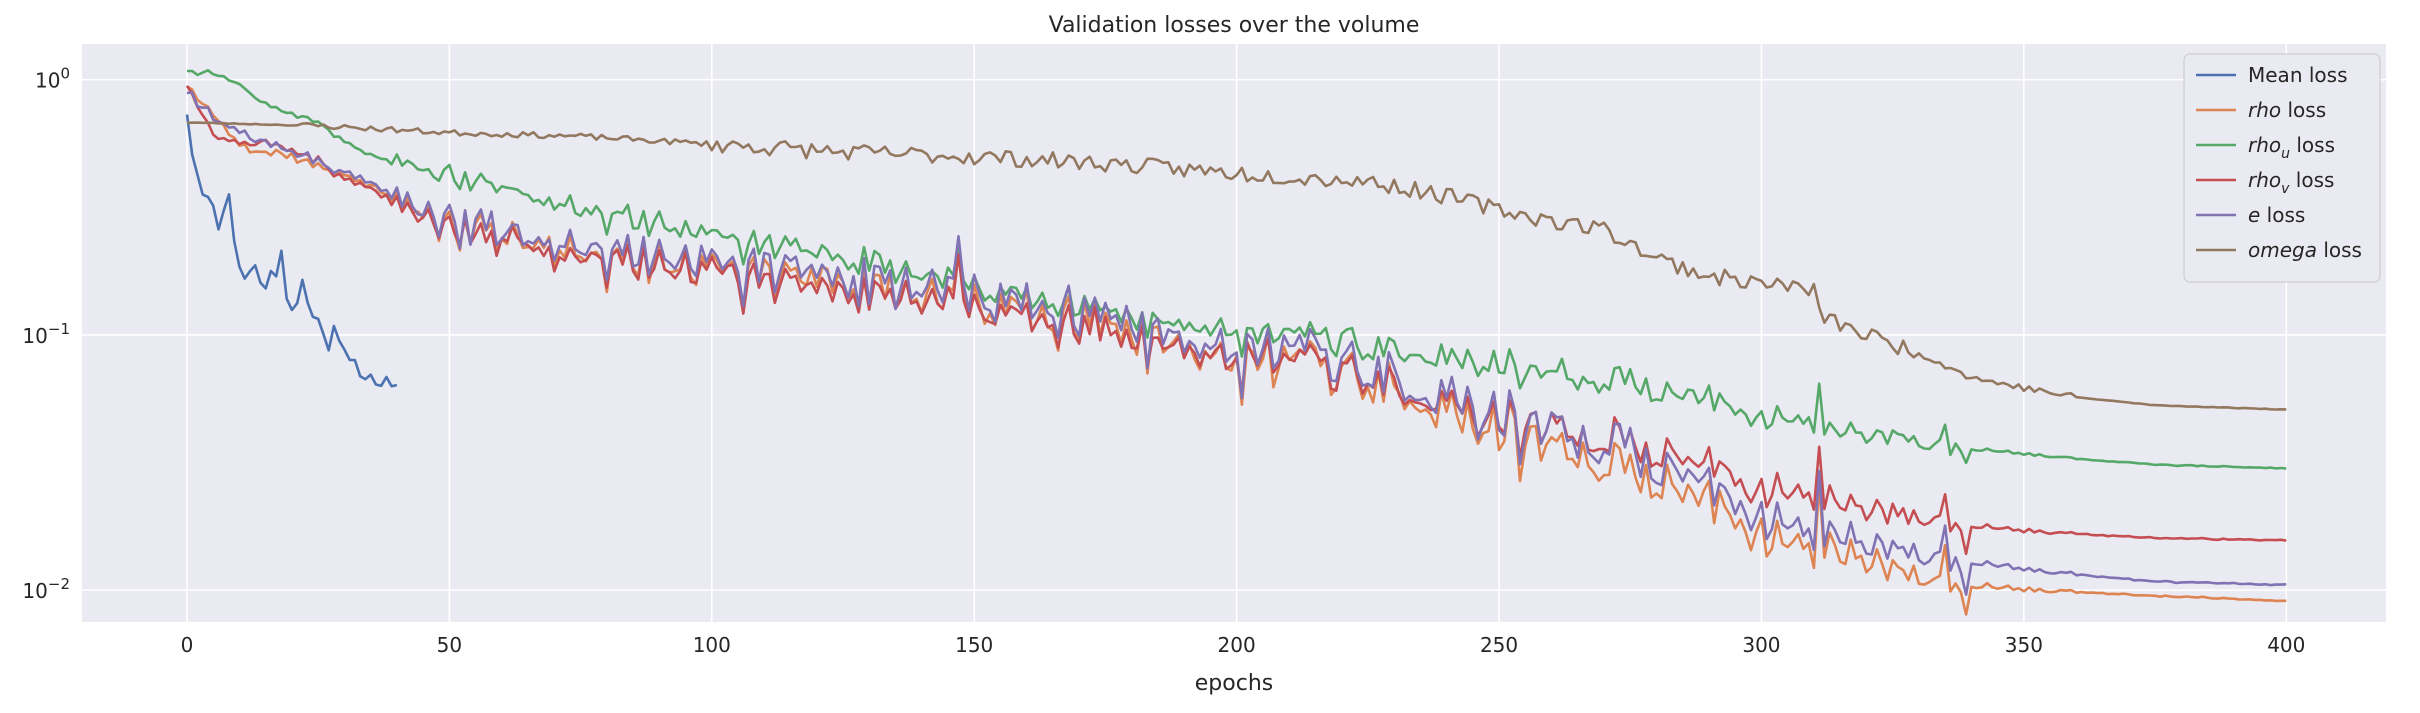 This screenshot has width=2420, height=713. What do you see at coordinates (2291, 147) in the screenshot?
I see `legend-label-rho_u: rhou loss` at bounding box center [2291, 147].